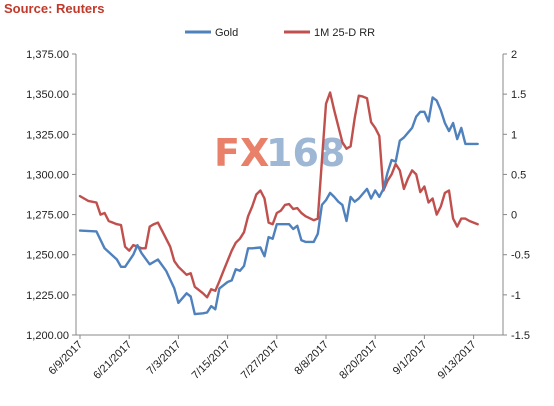 This screenshot has height=406, width=554. What do you see at coordinates (514, 55) in the screenshot?
I see `right-tick-label: 2` at bounding box center [514, 55].